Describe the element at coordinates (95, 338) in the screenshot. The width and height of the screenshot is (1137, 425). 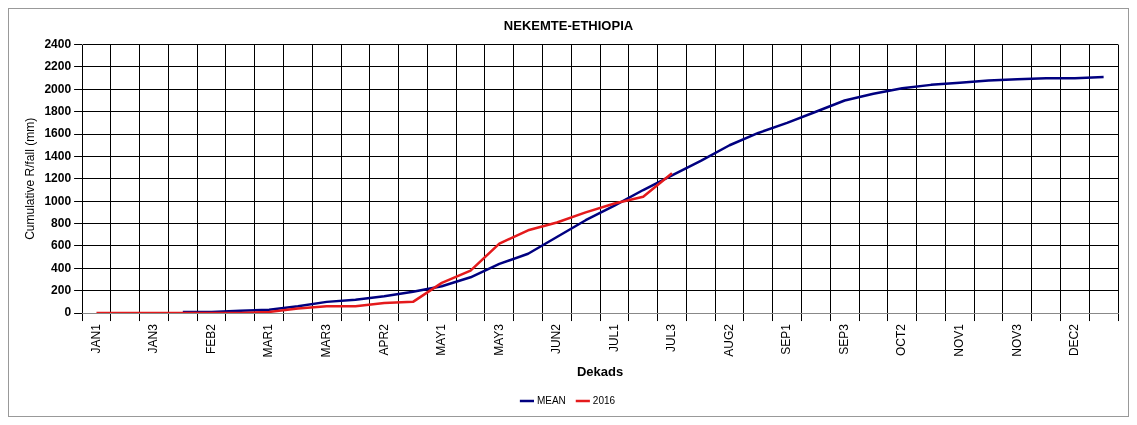
I see `x-tick-label: JAN1` at that location.